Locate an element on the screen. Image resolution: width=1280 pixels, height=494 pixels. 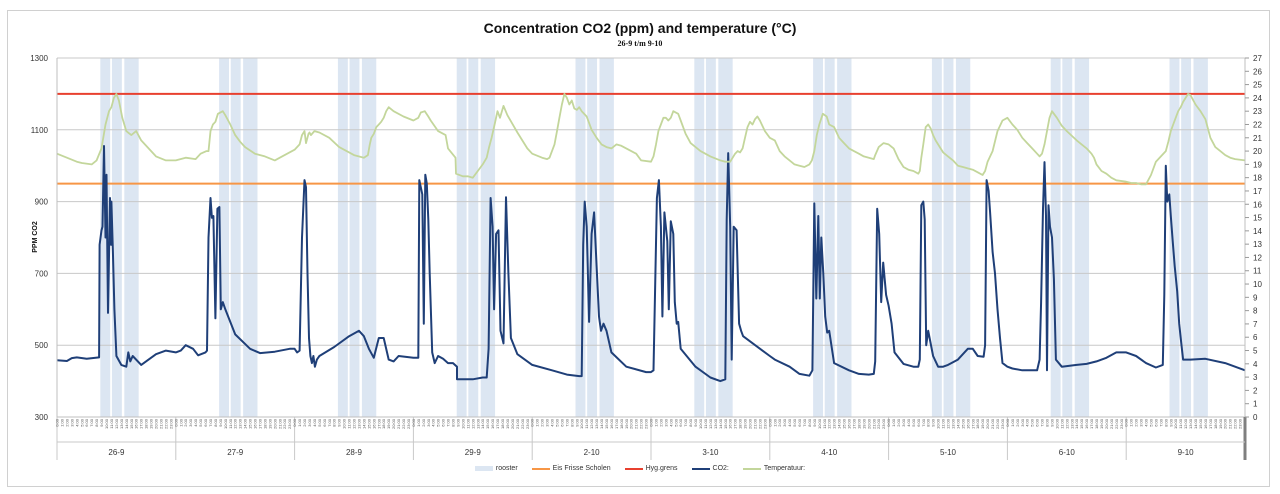
y-right-tick-label: 4 is located at coordinates (1255, 364).